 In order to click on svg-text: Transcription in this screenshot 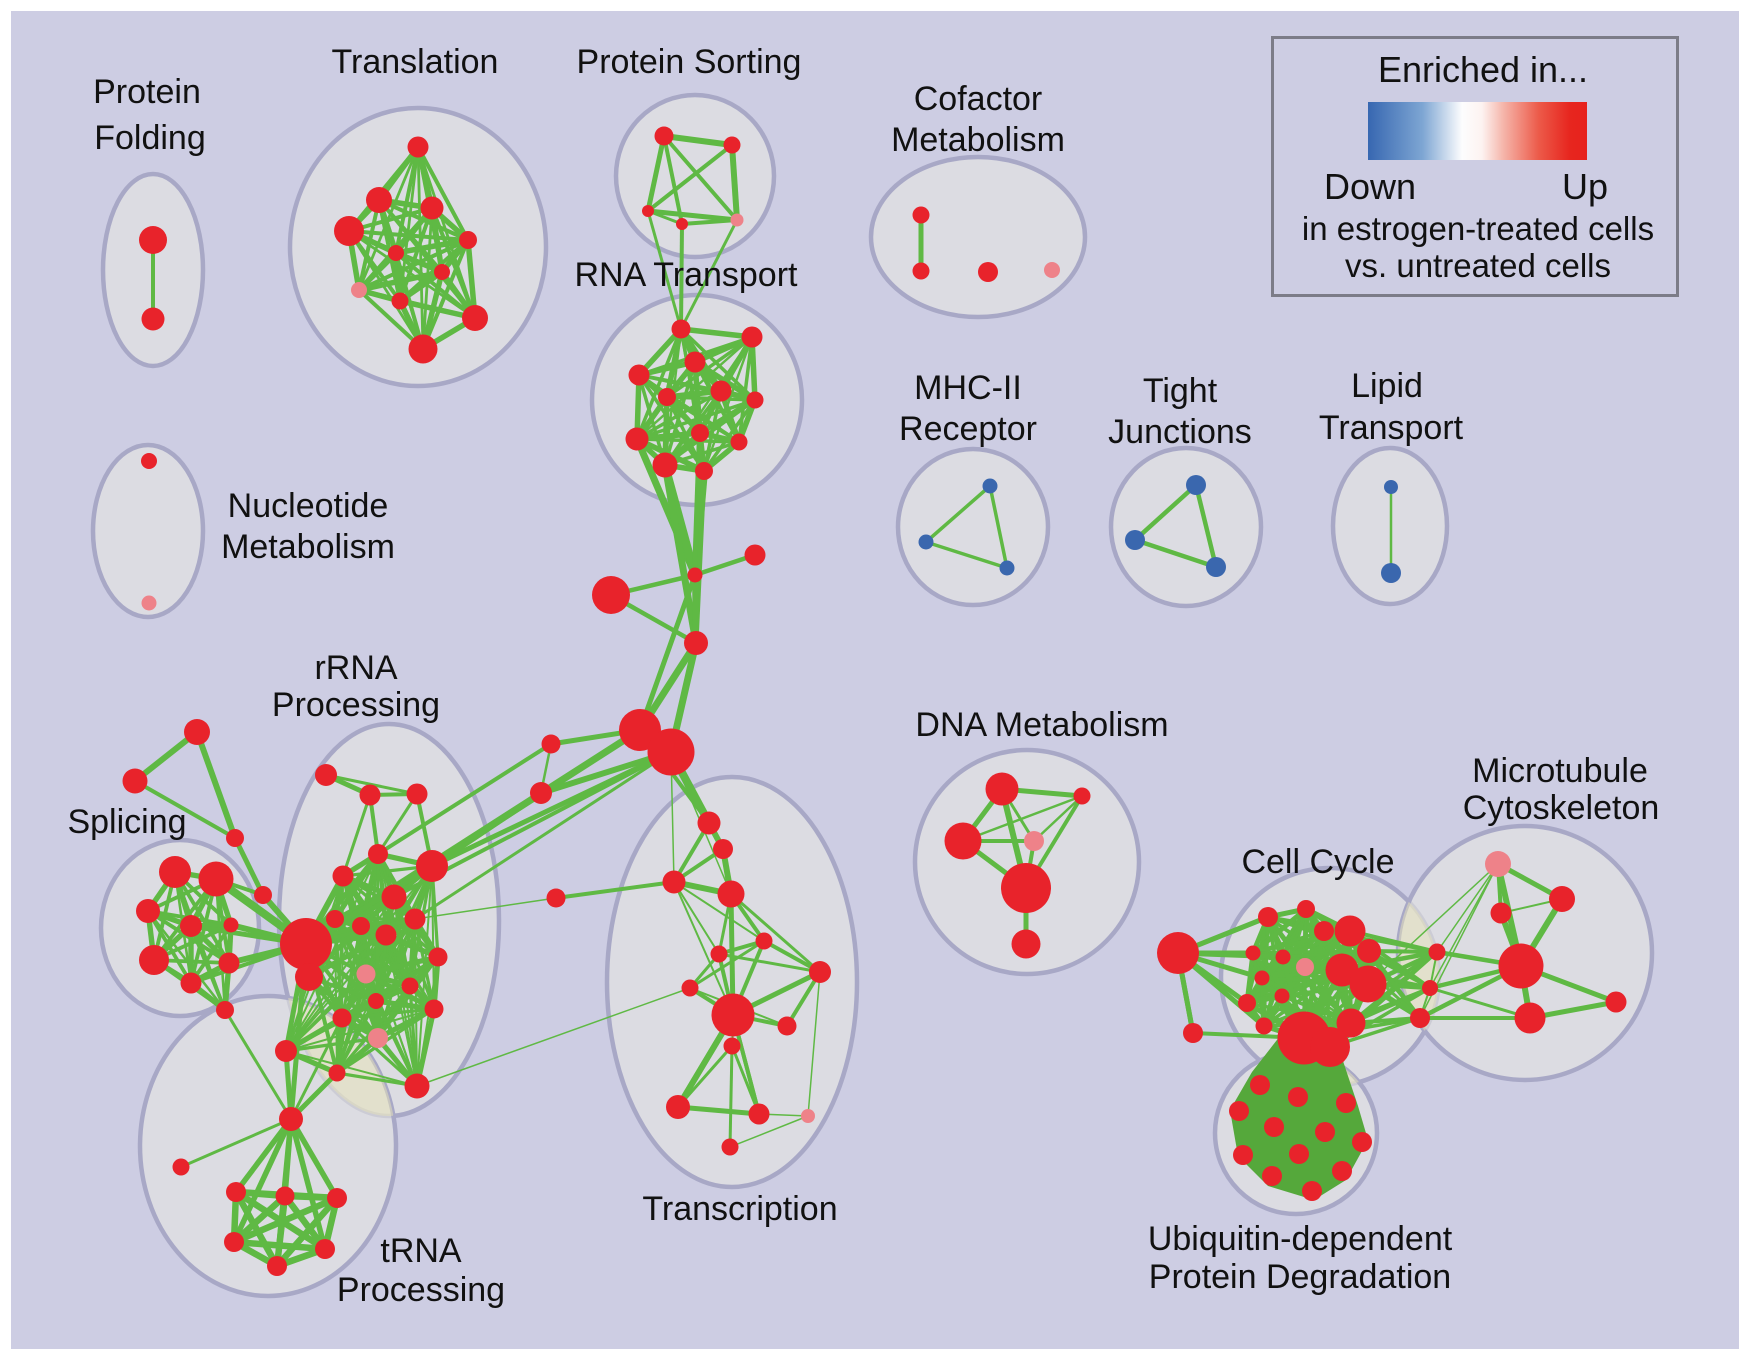, I will do `click(739, 1209)`.